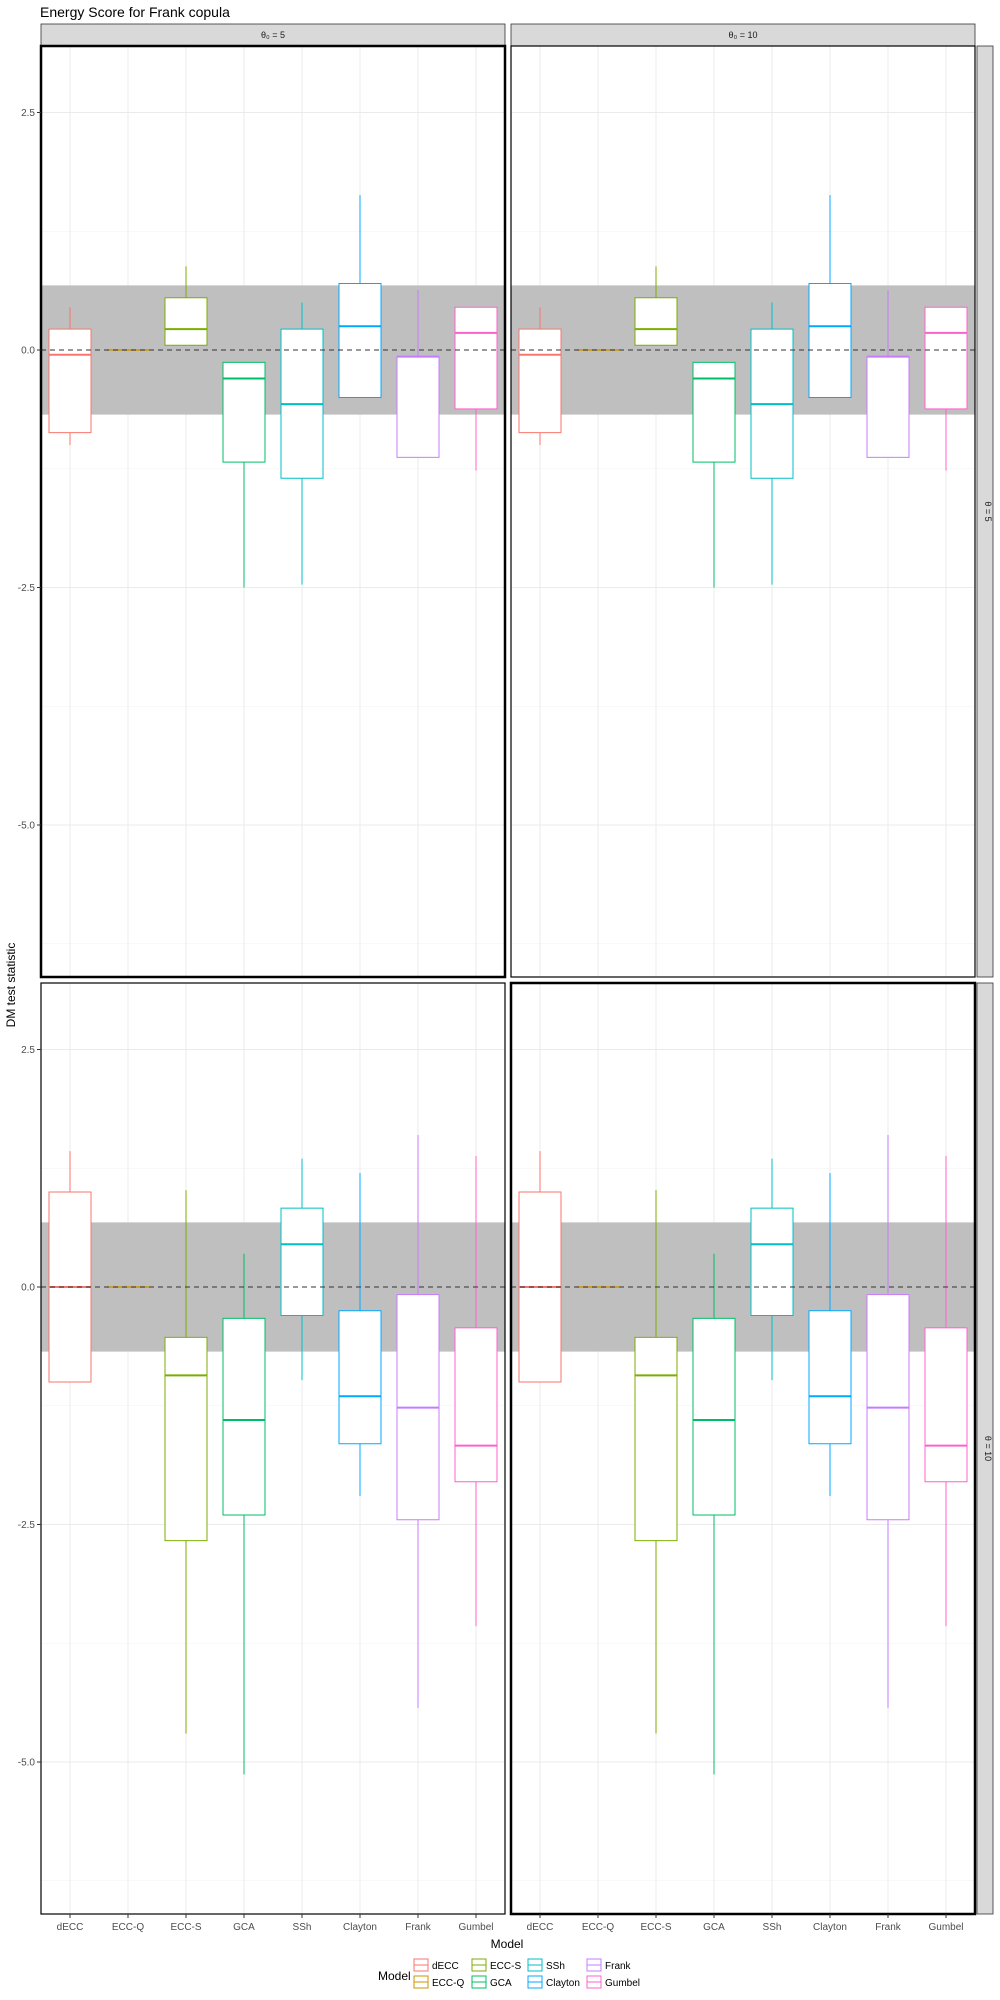  I want to click on legend-label: ECC-Q, so click(448, 1983).